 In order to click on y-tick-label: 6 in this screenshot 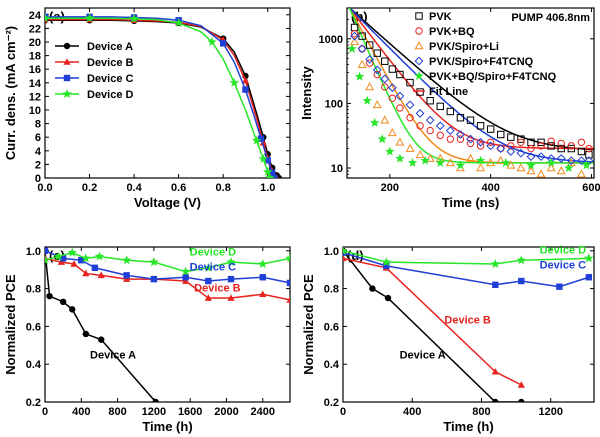, I will do `click(38, 138)`.